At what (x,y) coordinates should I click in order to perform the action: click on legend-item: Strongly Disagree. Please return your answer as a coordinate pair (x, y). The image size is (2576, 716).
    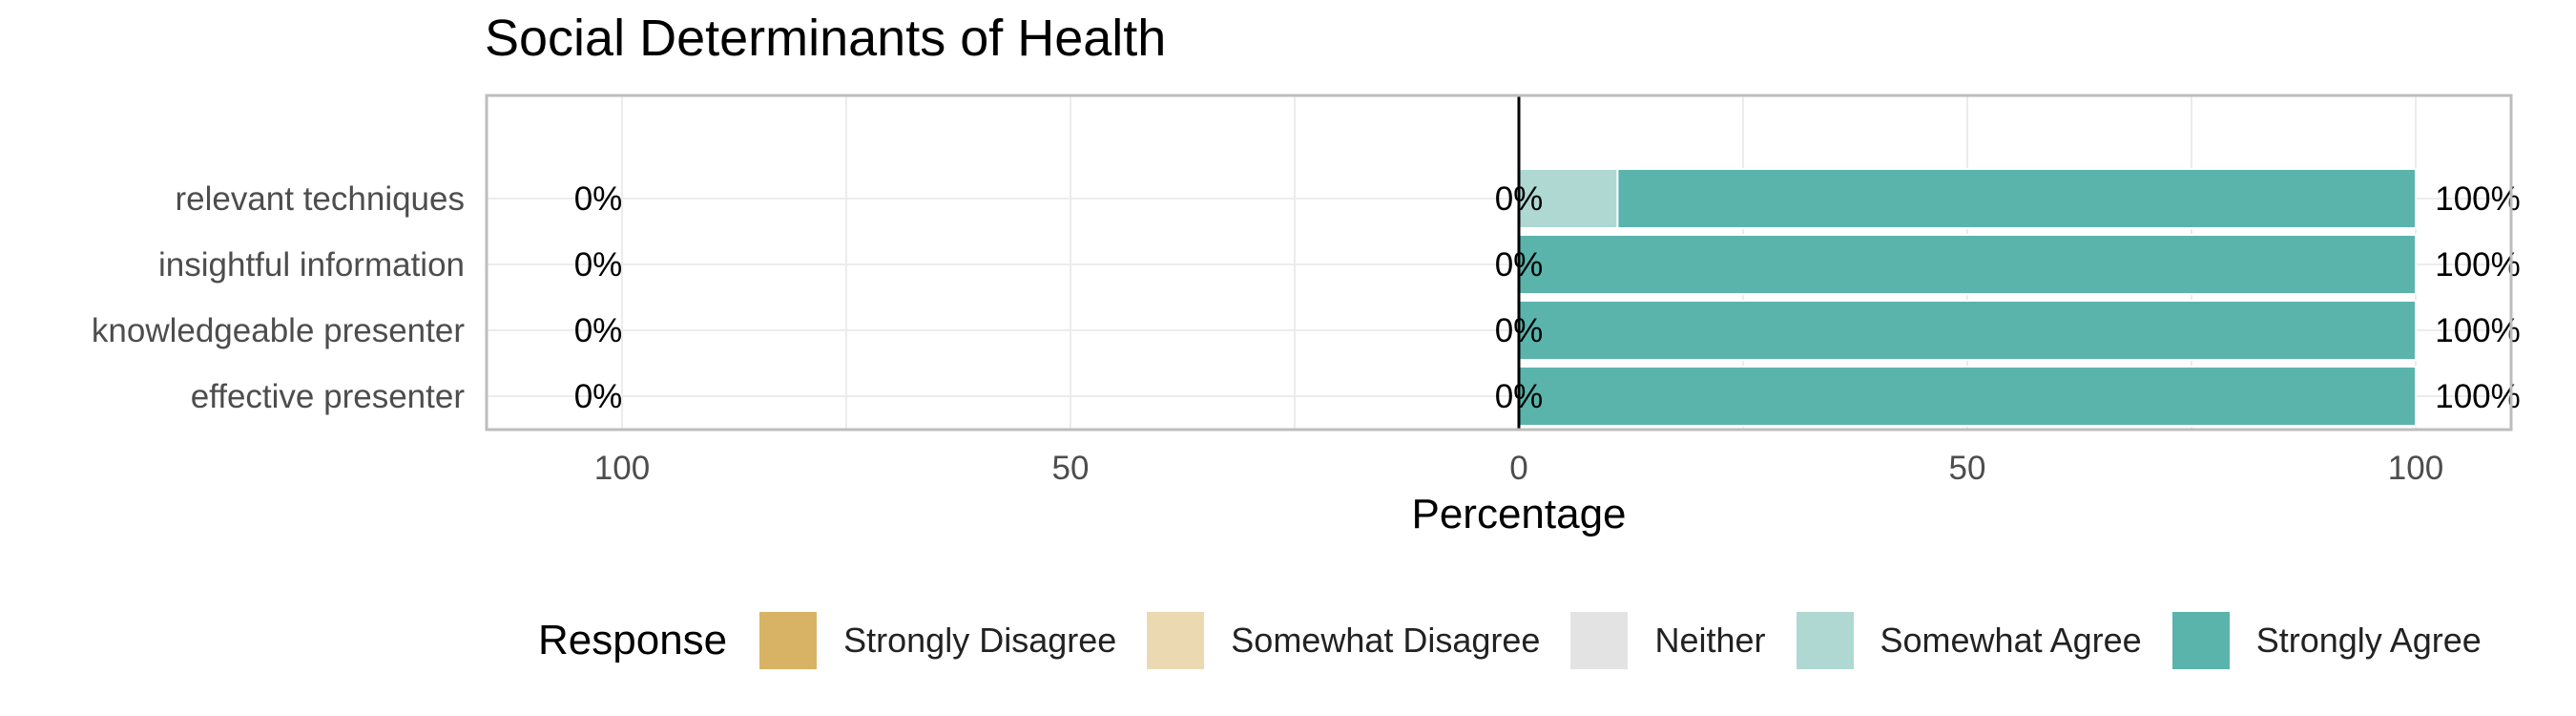
    Looking at the image, I should click on (937, 640).